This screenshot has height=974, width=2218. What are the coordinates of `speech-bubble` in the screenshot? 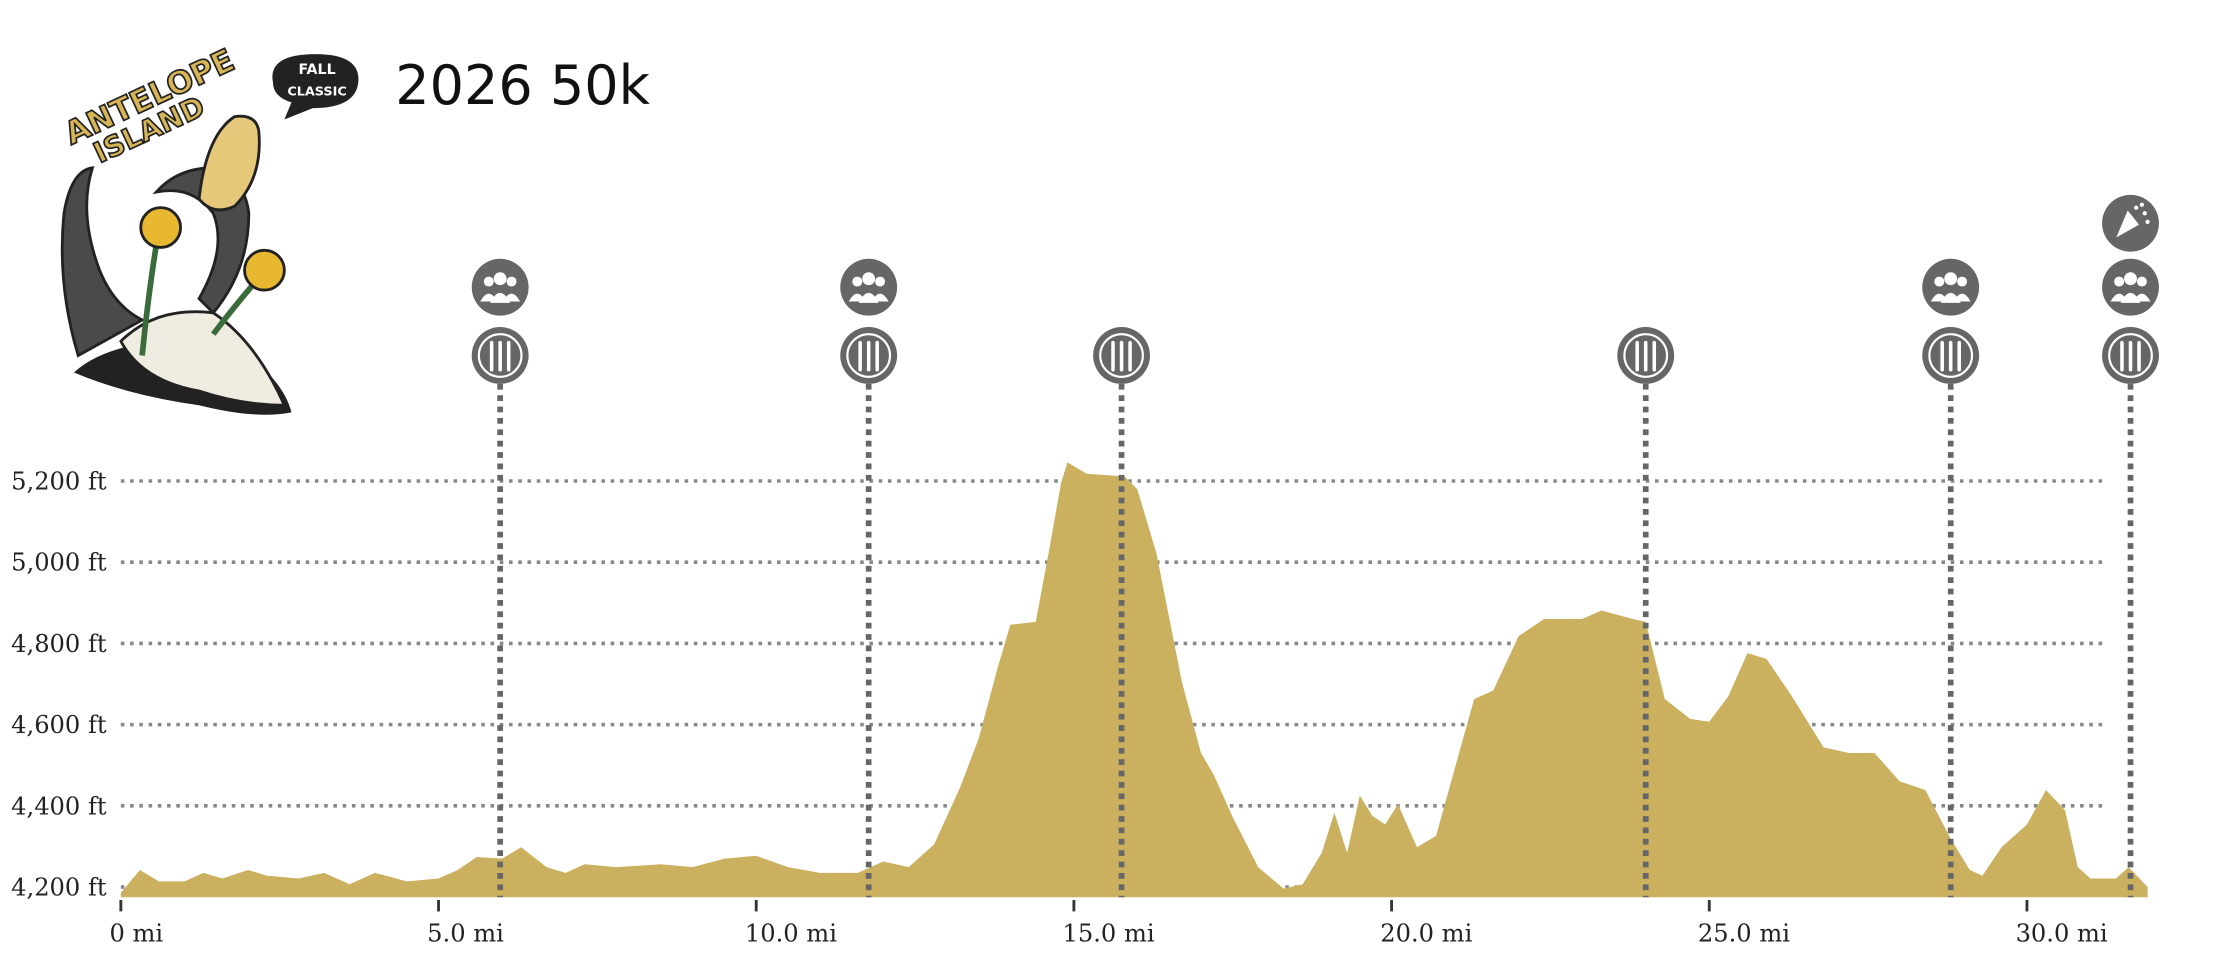 It's located at (315, 87).